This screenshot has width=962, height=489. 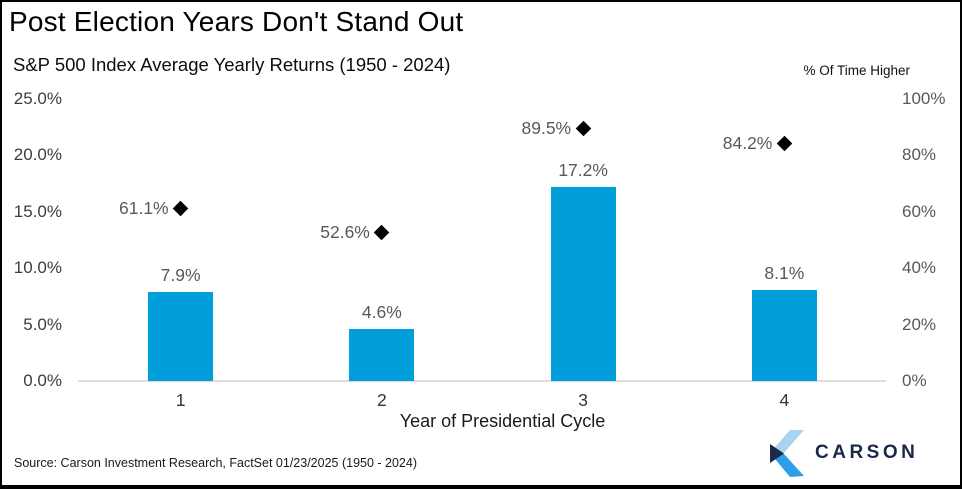 What do you see at coordinates (747, 142) in the screenshot?
I see `time-higher-label: 84.2%` at bounding box center [747, 142].